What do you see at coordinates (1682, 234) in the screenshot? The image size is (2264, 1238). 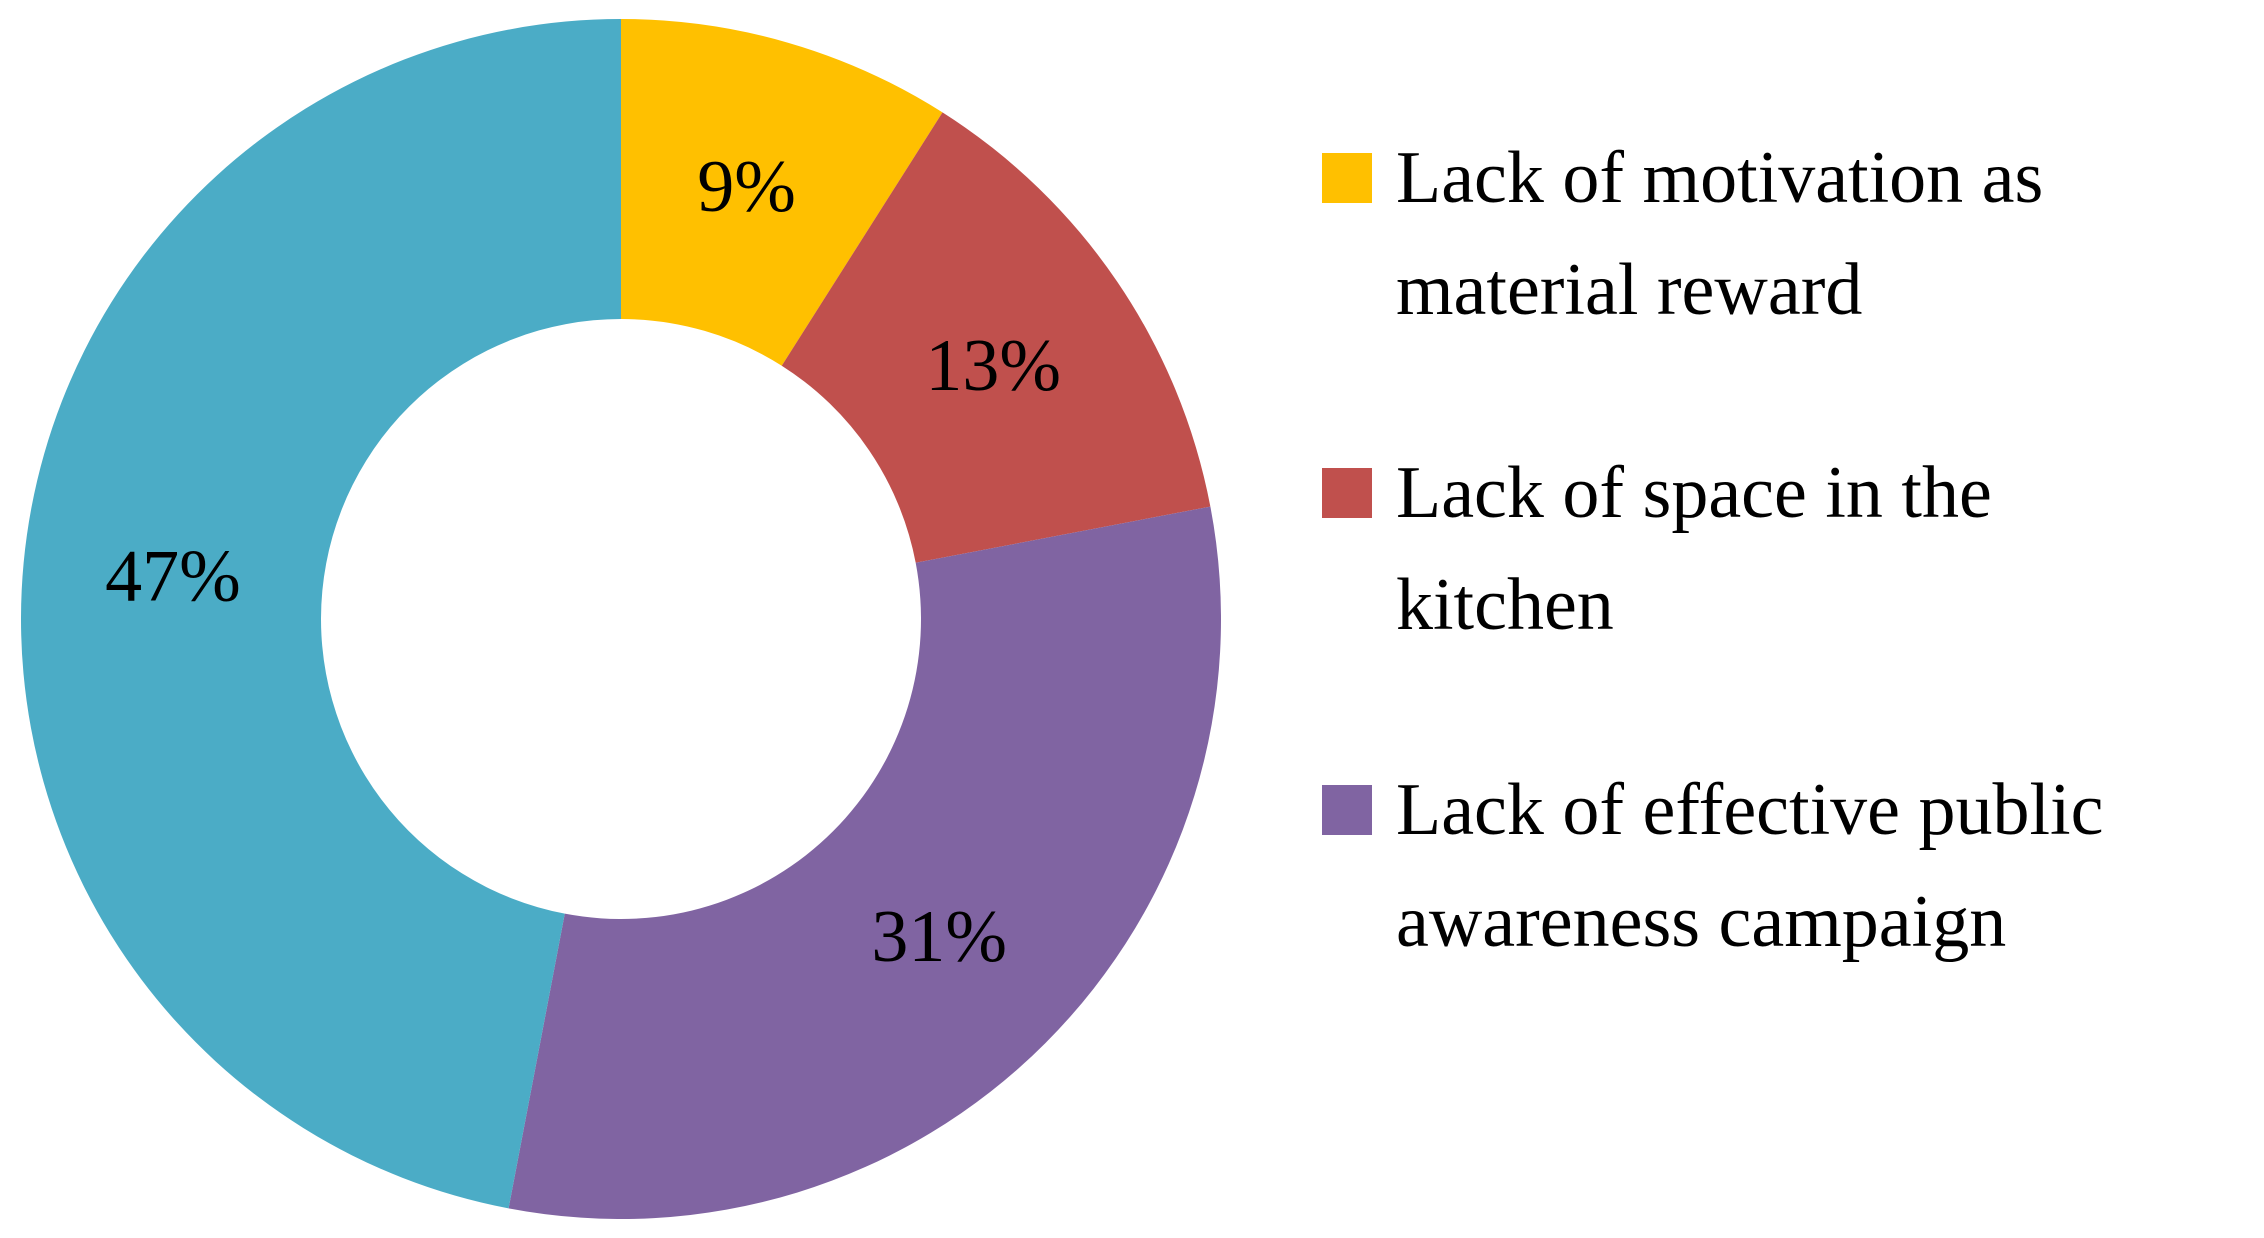 I see `legend-entry-1: Lack of motivation as material reward` at bounding box center [1682, 234].